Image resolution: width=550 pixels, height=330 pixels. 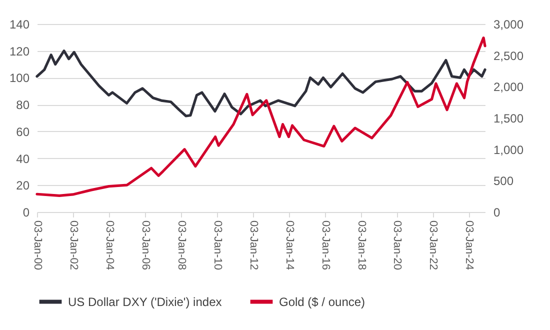 What do you see at coordinates (504, 181) in the screenshot?
I see `y2-tick-label: 500` at bounding box center [504, 181].